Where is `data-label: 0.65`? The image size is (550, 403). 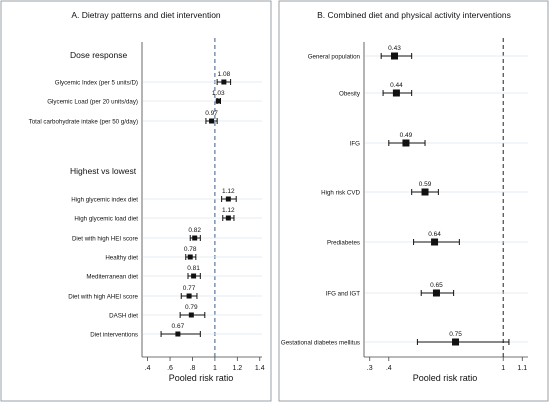 data-label: 0.65 is located at coordinates (436, 285).